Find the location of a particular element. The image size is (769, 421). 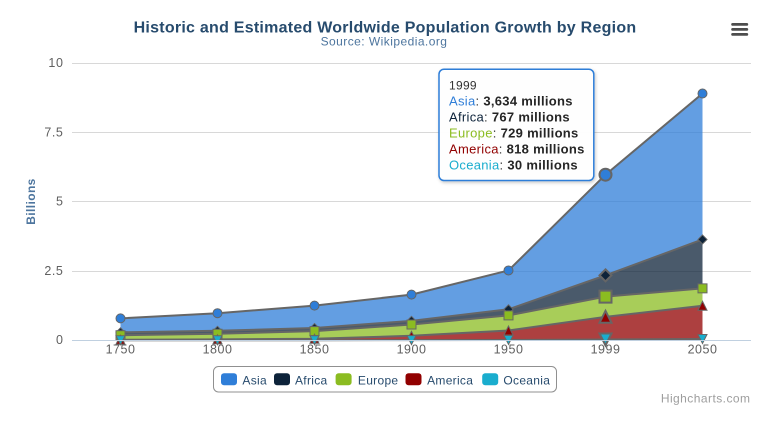

svg-text: Oceania: 30 millions is located at coordinates (513, 165).